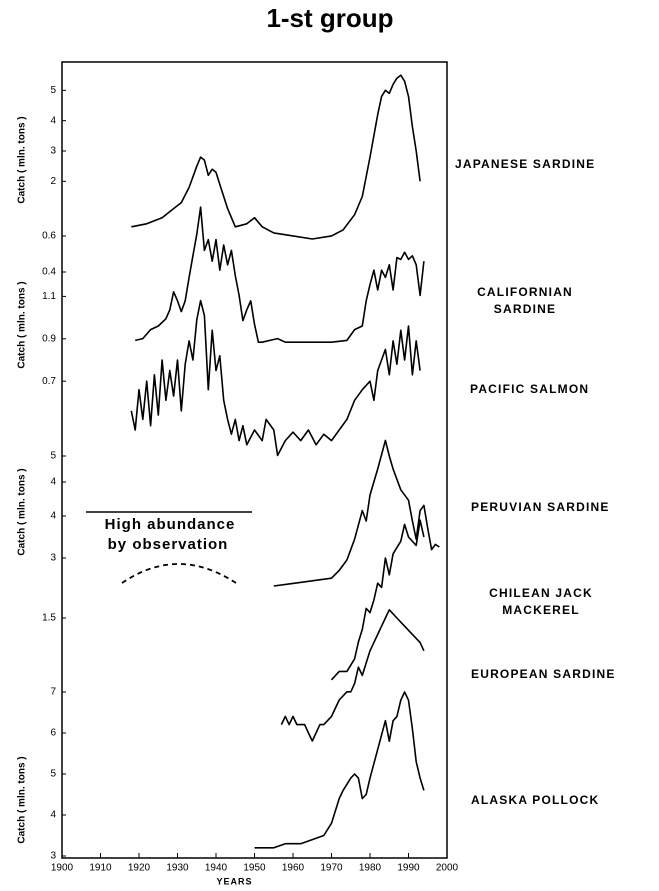 The width and height of the screenshot is (659, 891). I want to click on x-tick-label: 1920, so click(139, 868).